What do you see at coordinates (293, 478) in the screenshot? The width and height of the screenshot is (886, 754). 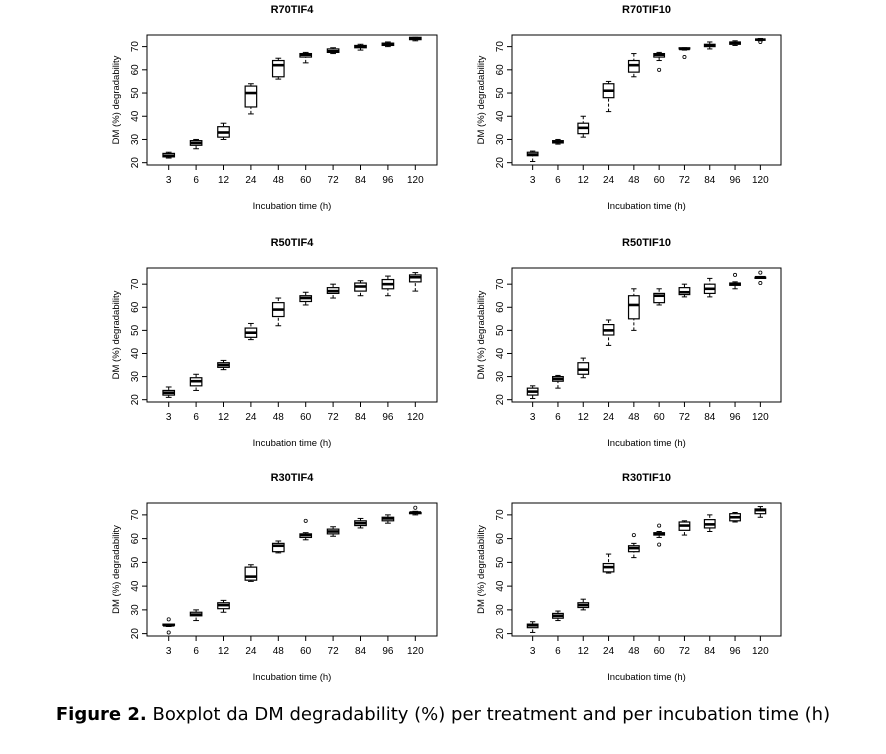 I see `chart-title: R30TIF4` at bounding box center [293, 478].